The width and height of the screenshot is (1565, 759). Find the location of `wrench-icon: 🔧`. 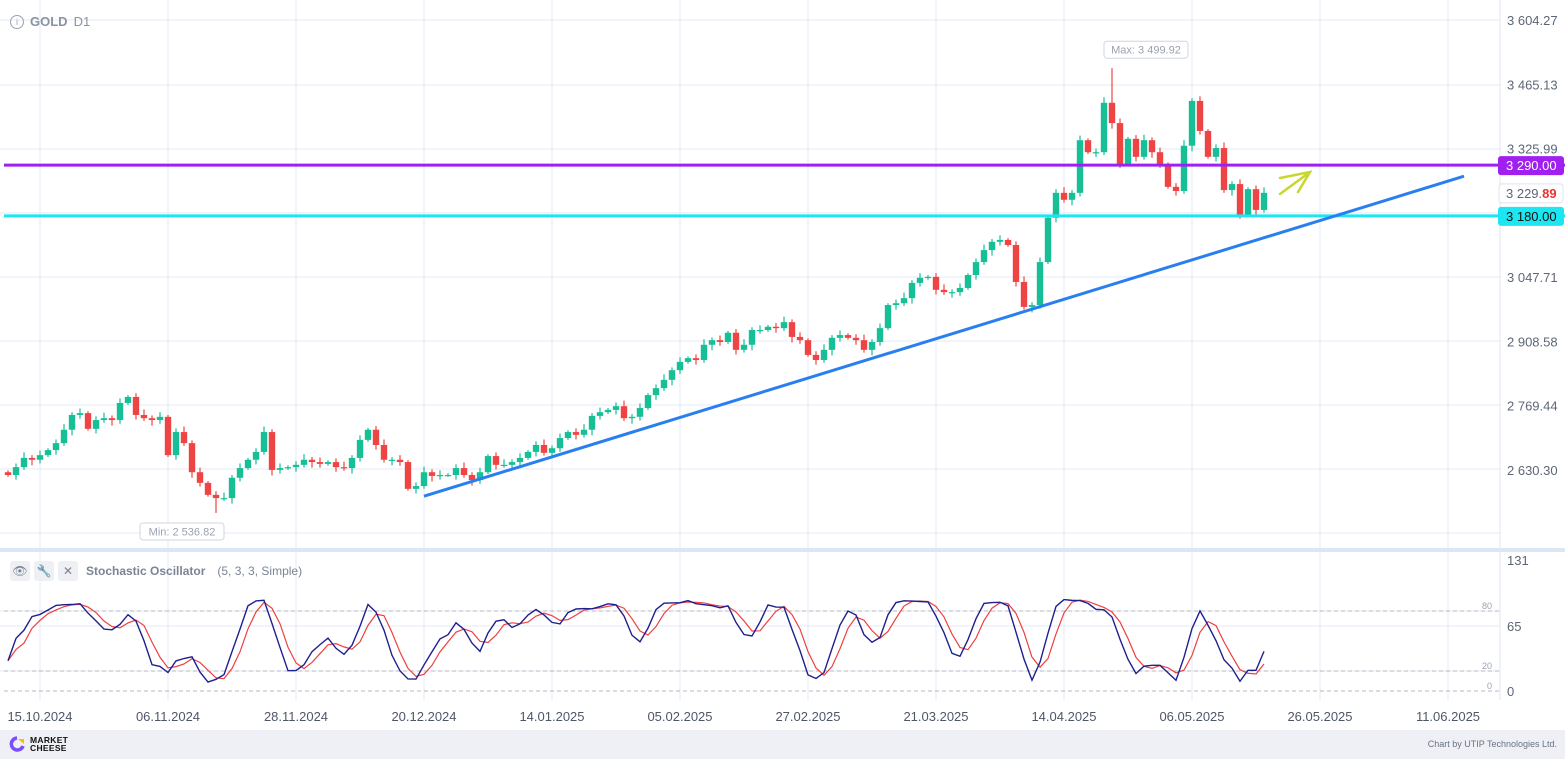

wrench-icon: 🔧 is located at coordinates (44, 571).